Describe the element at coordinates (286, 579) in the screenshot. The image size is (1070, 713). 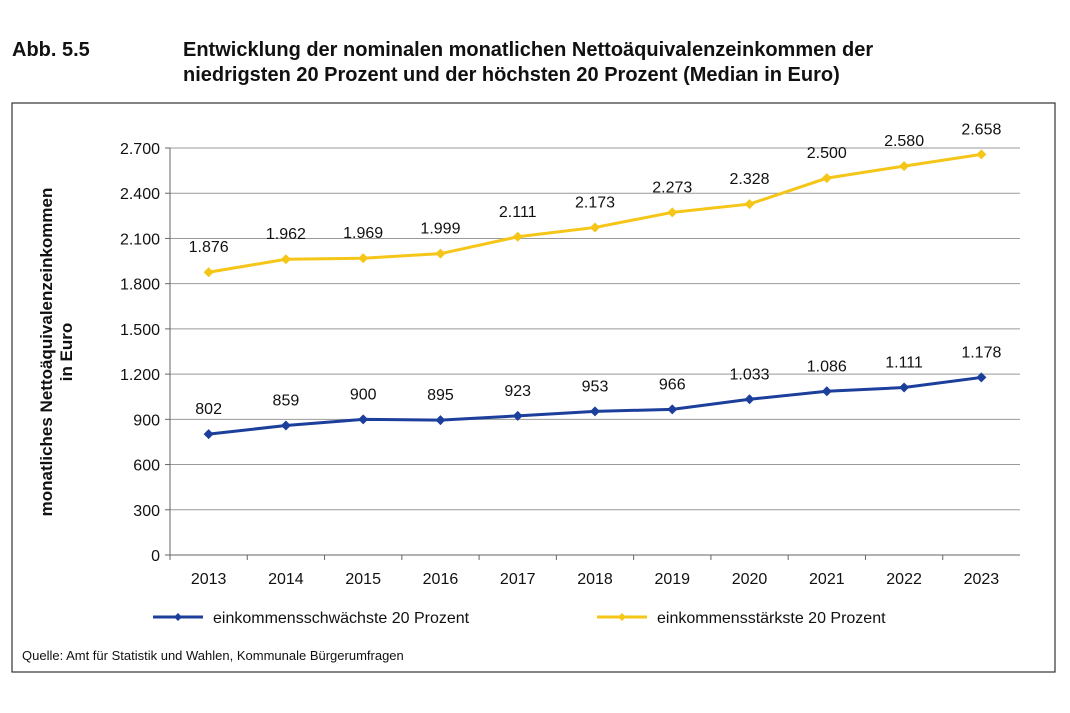
I see `x-tick-label: 2014` at that location.